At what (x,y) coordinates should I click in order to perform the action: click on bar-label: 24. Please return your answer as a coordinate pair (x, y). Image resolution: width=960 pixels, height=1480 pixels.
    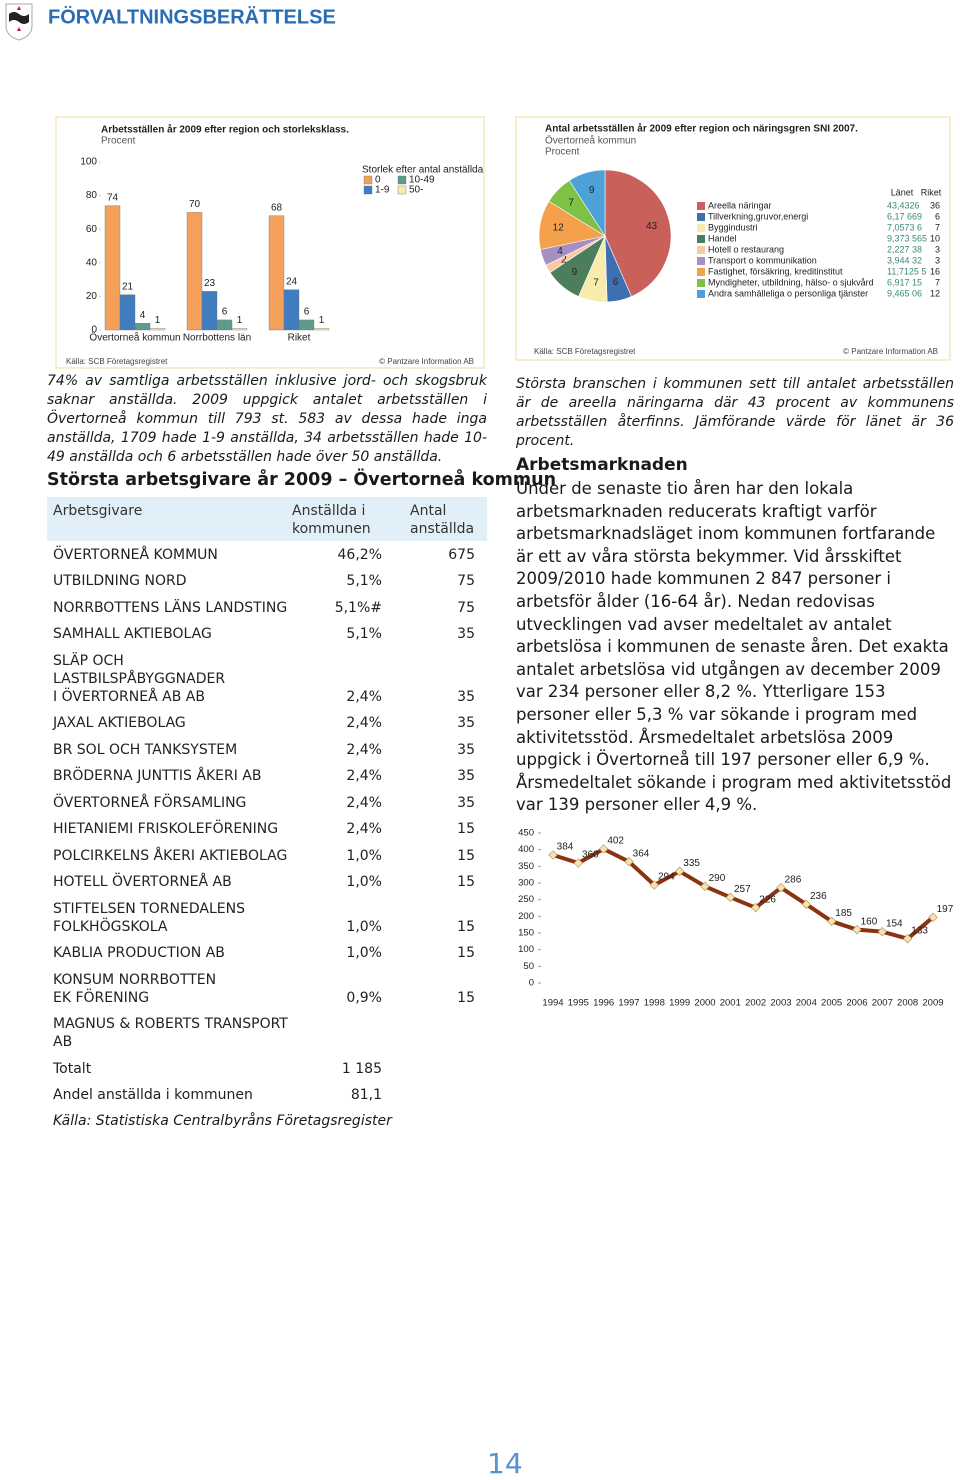
    Looking at the image, I should click on (292, 281).